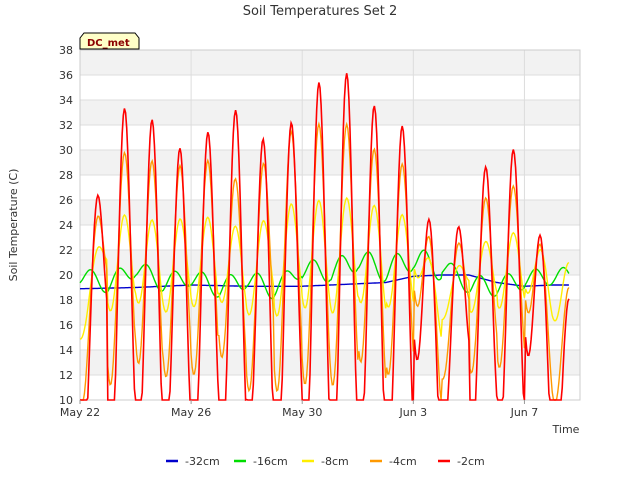  I want to click on y-axis-ticks: 10 12 14 16 18 20 22 24 26 28 30 32 34 36 38, so click(66, 225).